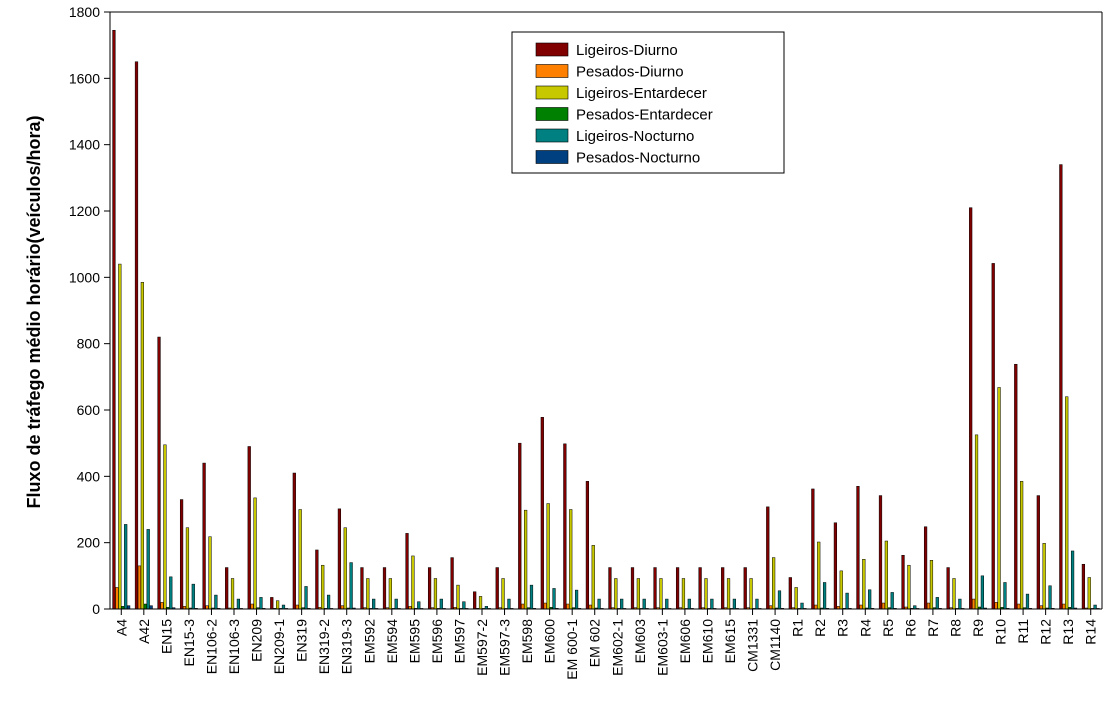  Describe the element at coordinates (730, 641) in the screenshot. I see `x-tick-label: EM615` at that location.